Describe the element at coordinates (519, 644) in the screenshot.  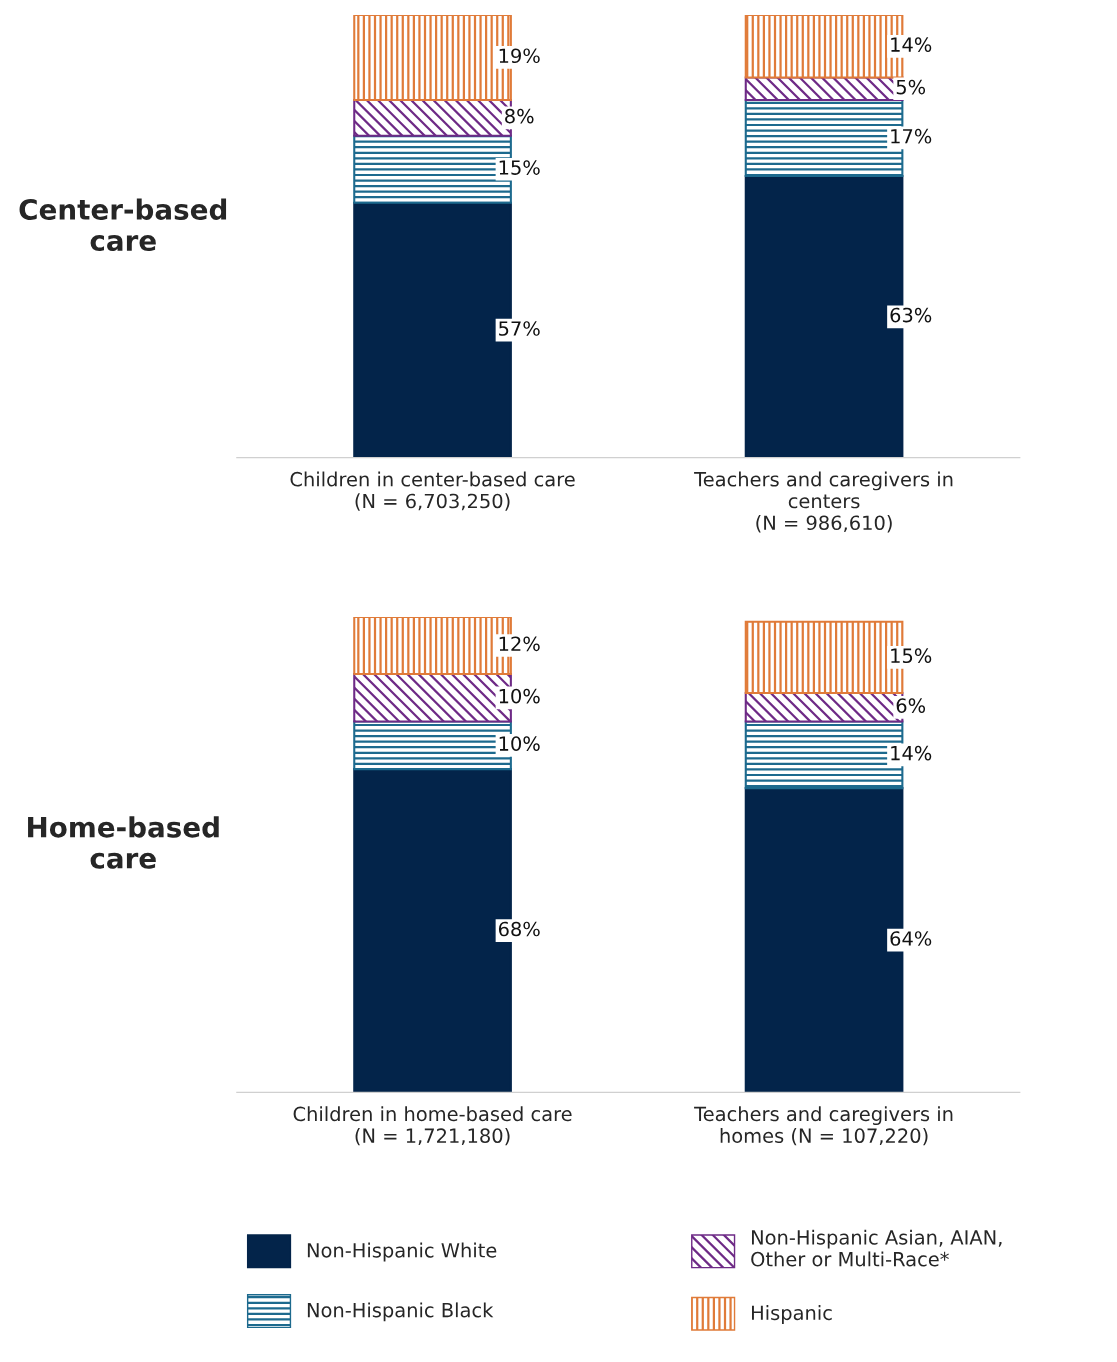
I see `data-label: 12%` at that location.